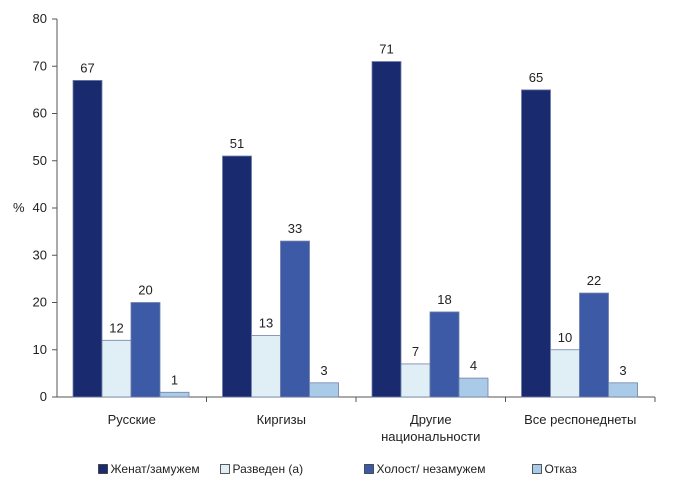 Image resolution: width=673 pixels, height=488 pixels. Describe the element at coordinates (237, 143) in the screenshot. I see `data-label: 51` at that location.